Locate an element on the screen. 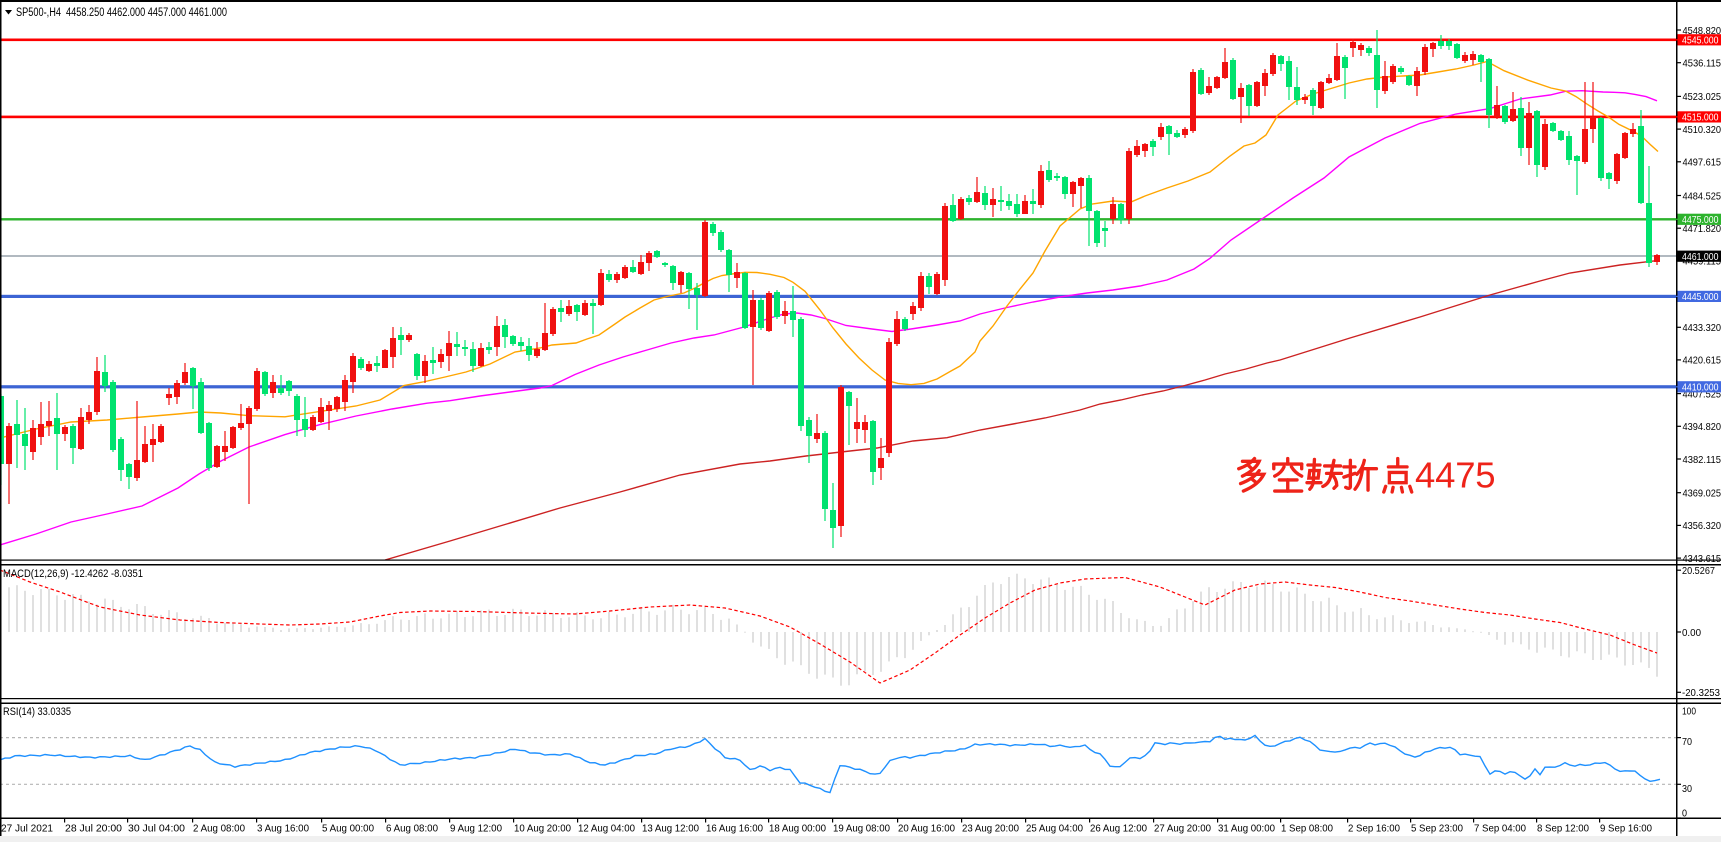 The width and height of the screenshot is (1721, 842). svg-text: 12 Aug 04:00 is located at coordinates (606, 829).